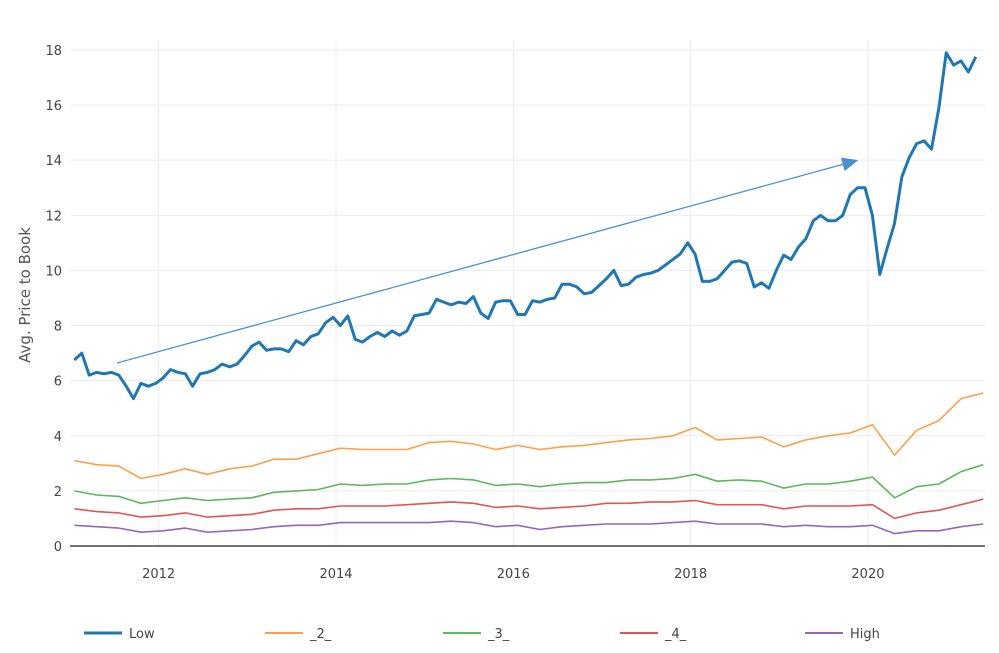 Image resolution: width=999 pixels, height=653 pixels. Describe the element at coordinates (476, 634) in the screenshot. I see `legend-item-3: _3_` at that location.